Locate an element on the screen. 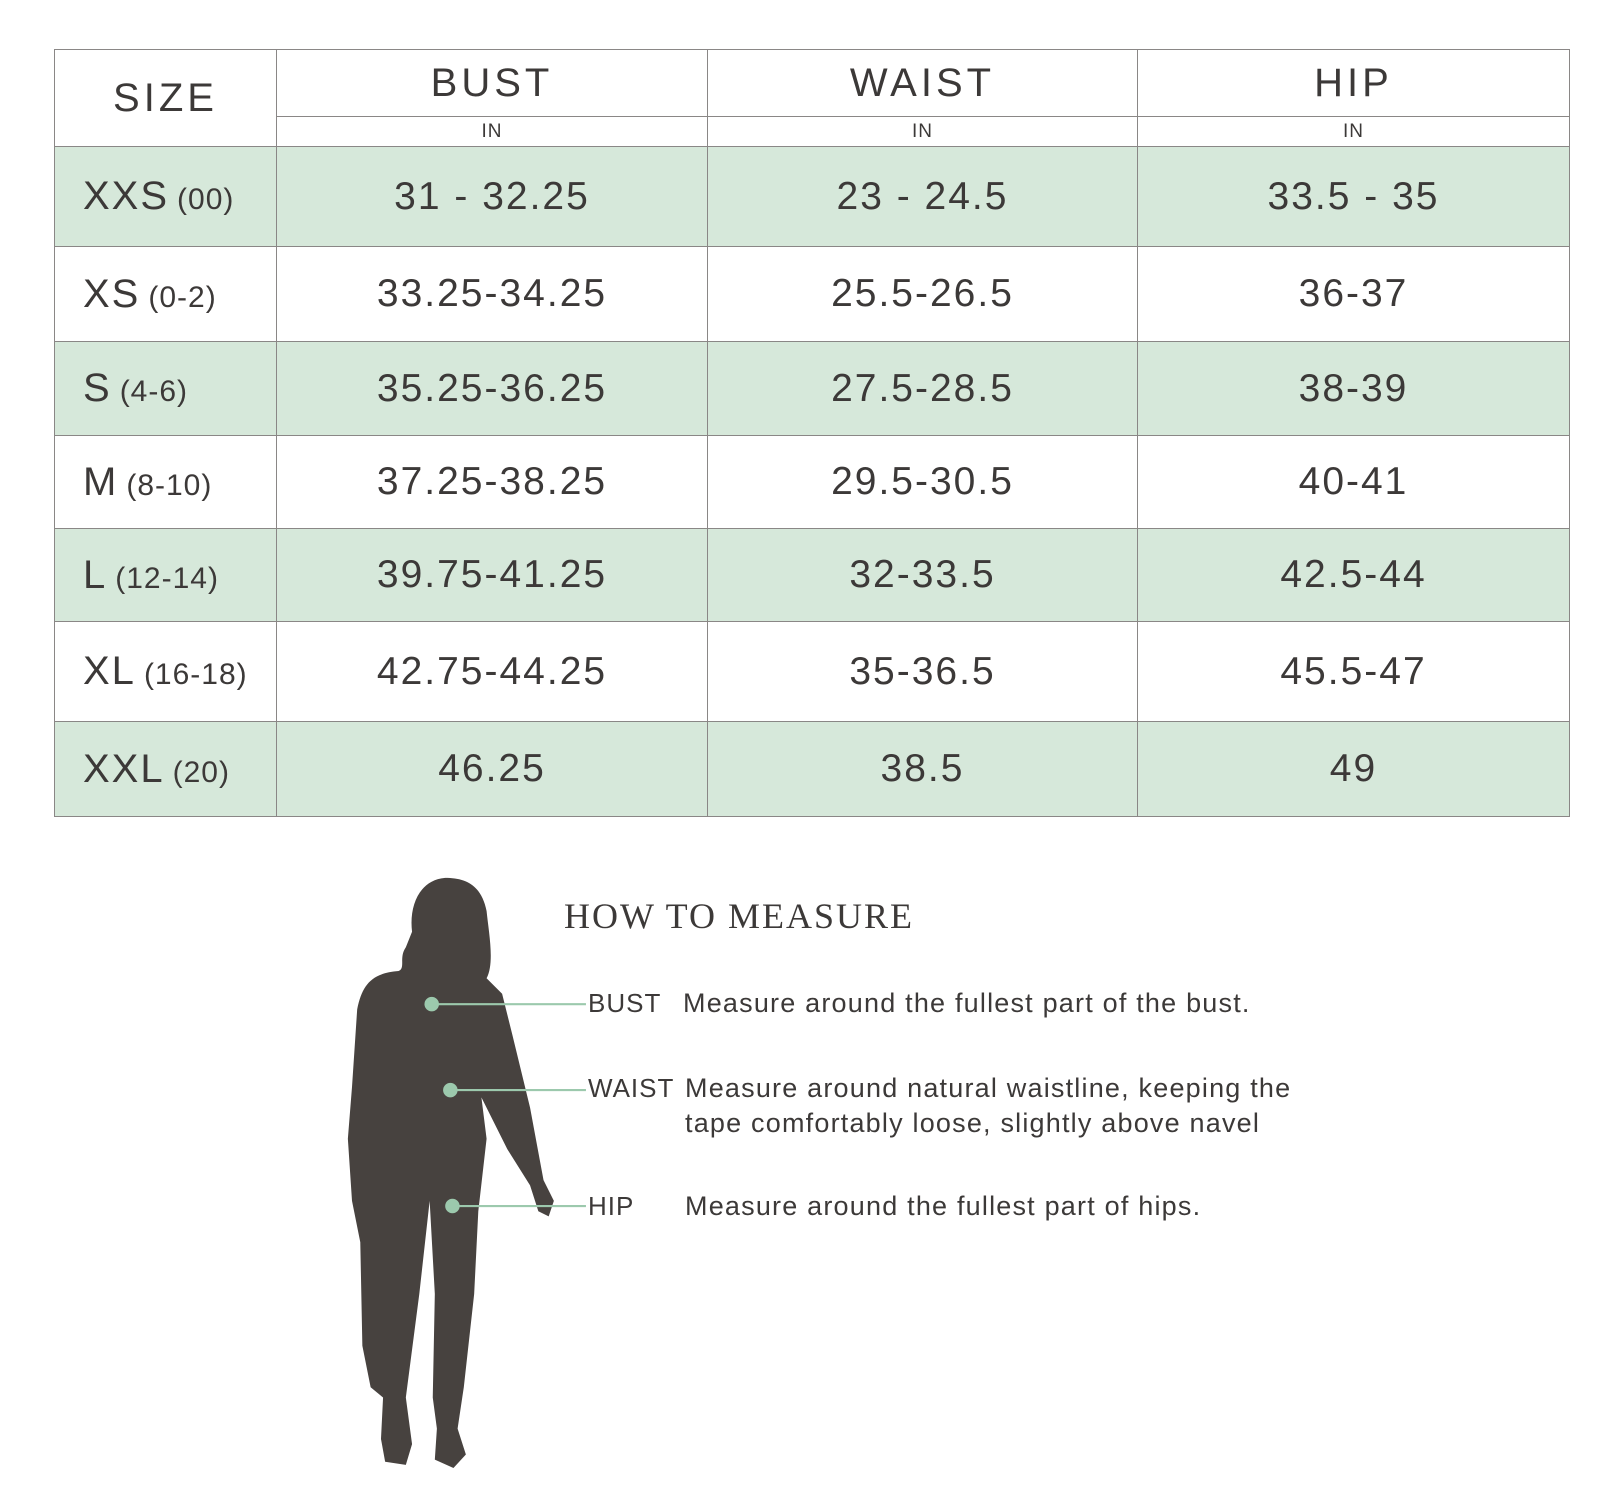 The height and width of the screenshot is (1499, 1615). waist-value: 32-33.5 is located at coordinates (922, 575).